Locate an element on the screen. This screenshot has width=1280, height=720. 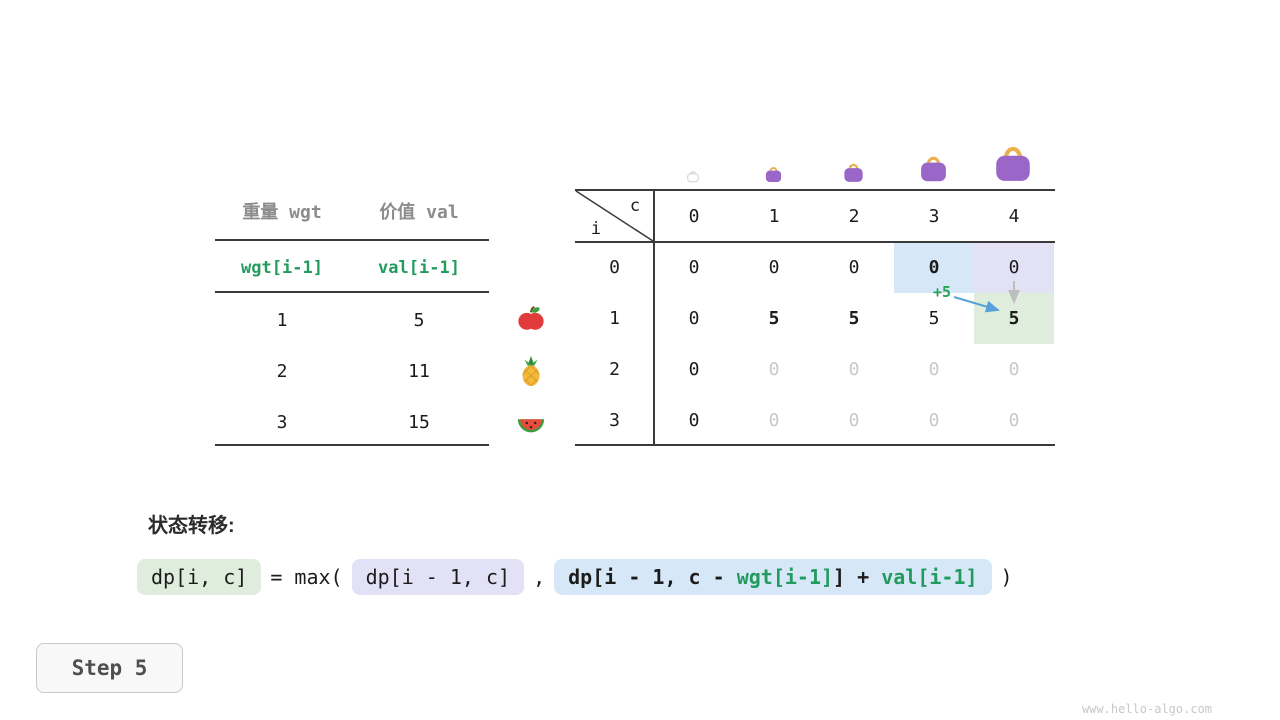
dp-table-rule-bottom is located at coordinates (815, 445).